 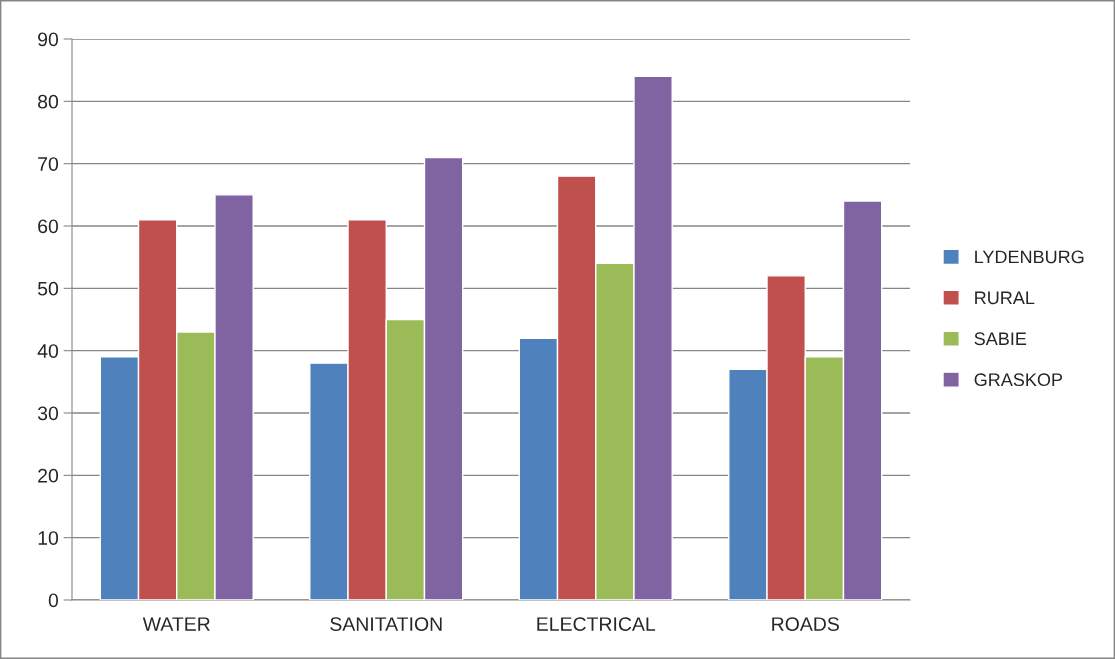 What do you see at coordinates (386, 624) in the screenshot?
I see `x-tick-label: SANITATION` at bounding box center [386, 624].